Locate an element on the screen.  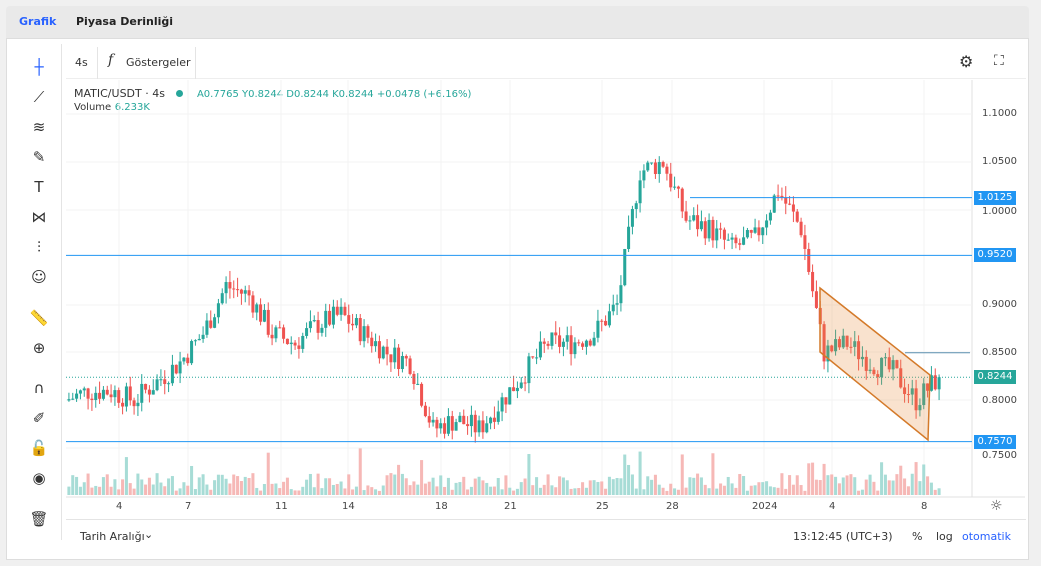
price-tick: 0.8000 is located at coordinates (999, 400).